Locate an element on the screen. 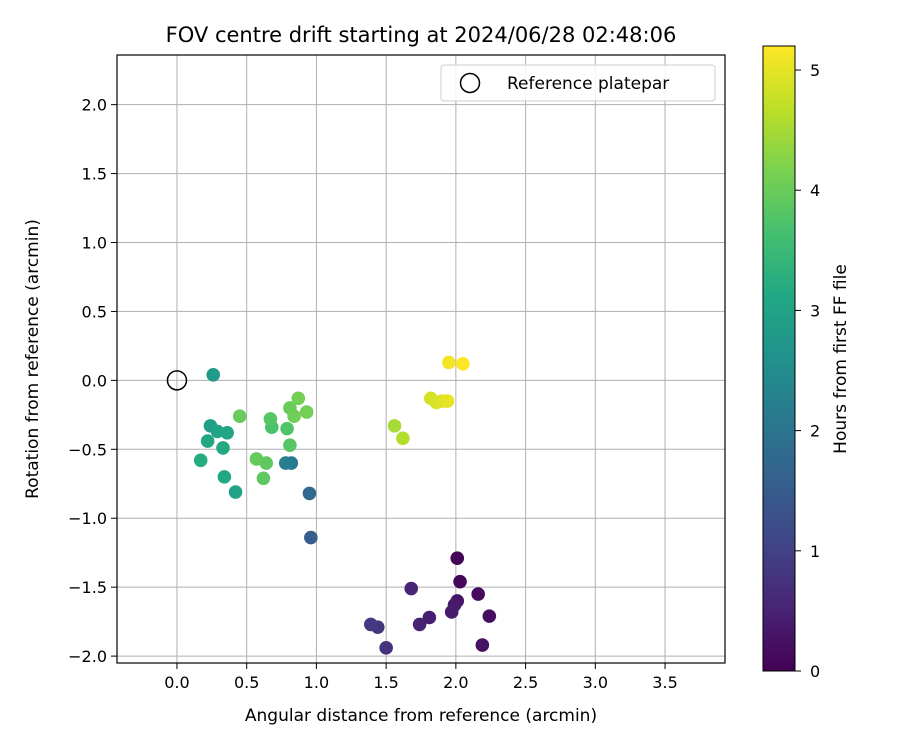 The height and width of the screenshot is (750, 900). y-tick-label: 2.0 is located at coordinates (94, 105).